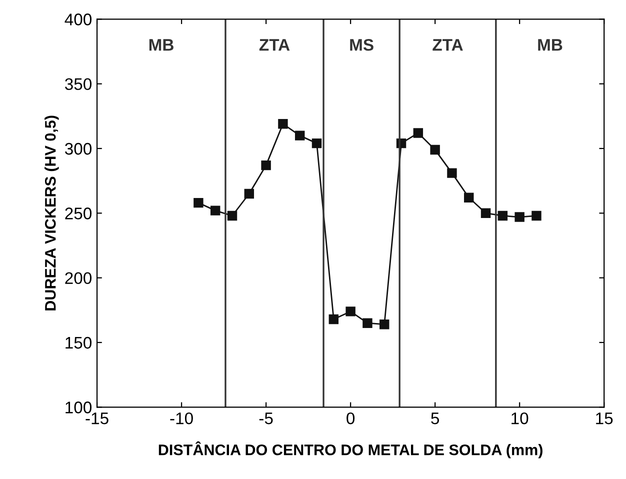  I want to click on annotation: MS, so click(362, 44).